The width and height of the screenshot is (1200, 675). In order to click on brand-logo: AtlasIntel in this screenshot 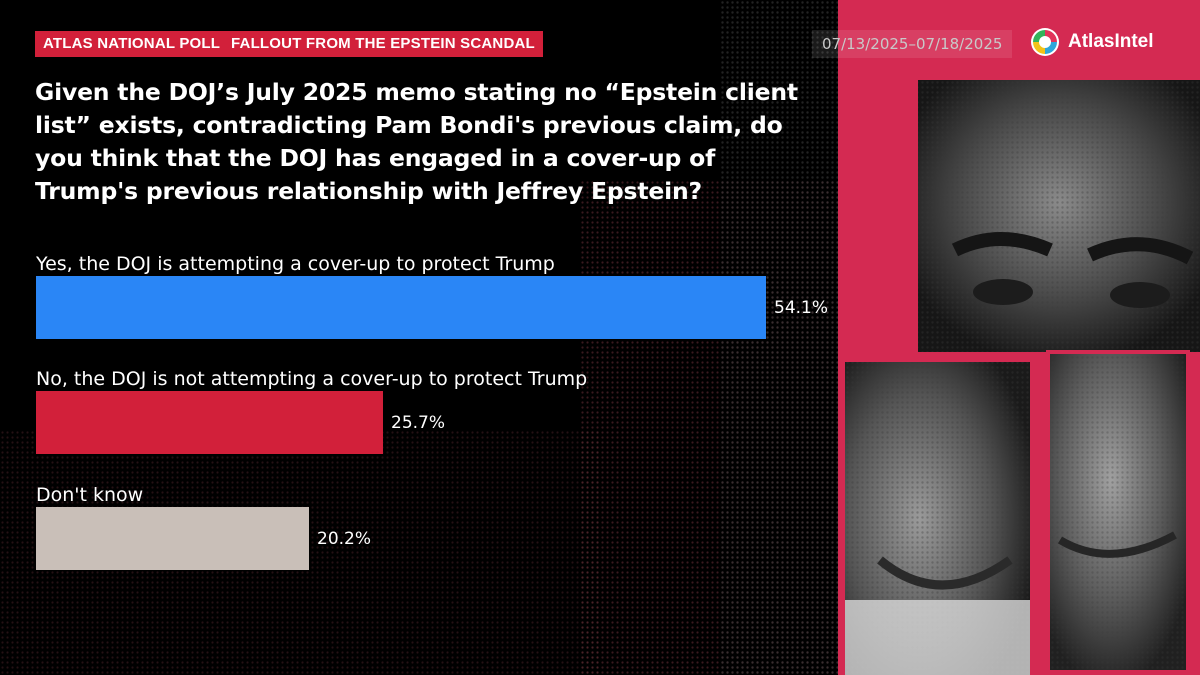, I will do `click(1092, 42)`.